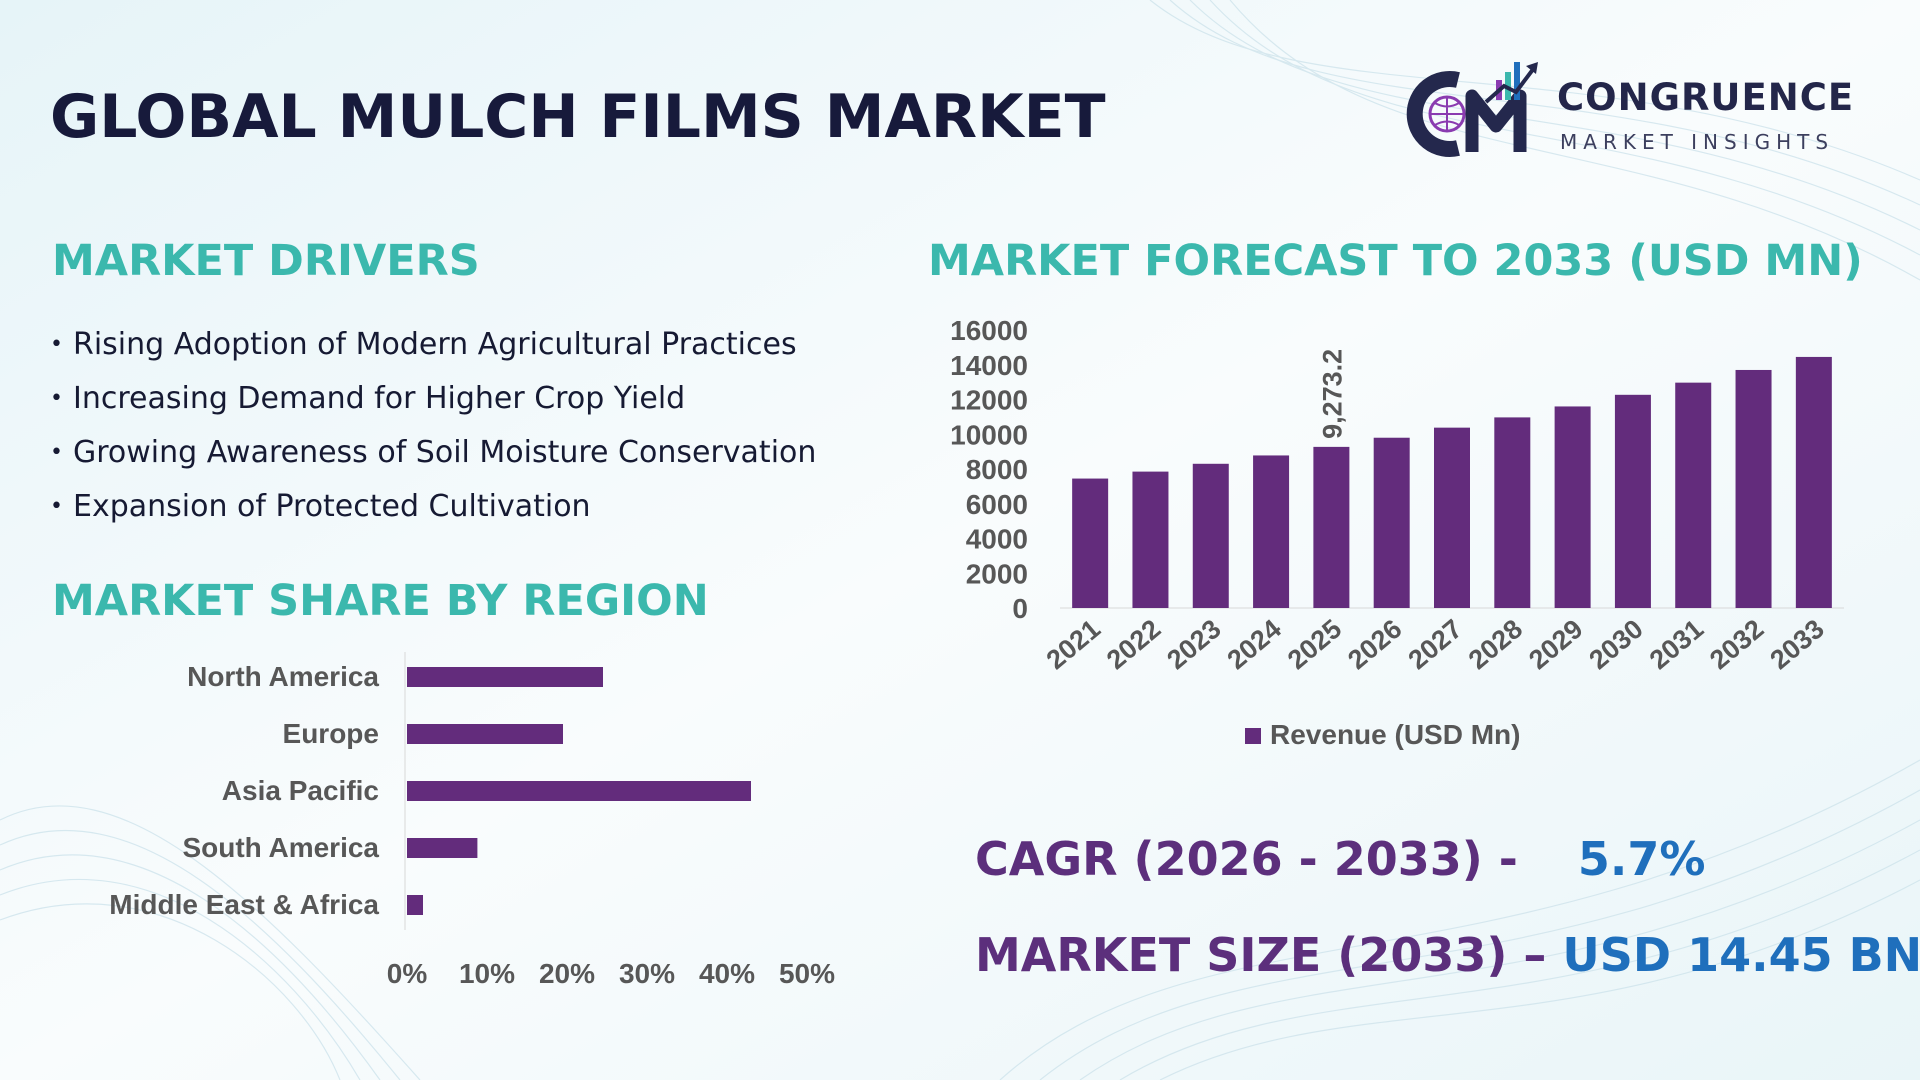 Image resolution: width=1920 pixels, height=1080 pixels. I want to click on company-logo: CONGRUENCE MARKET INSIGHTS, so click(1640, 107).